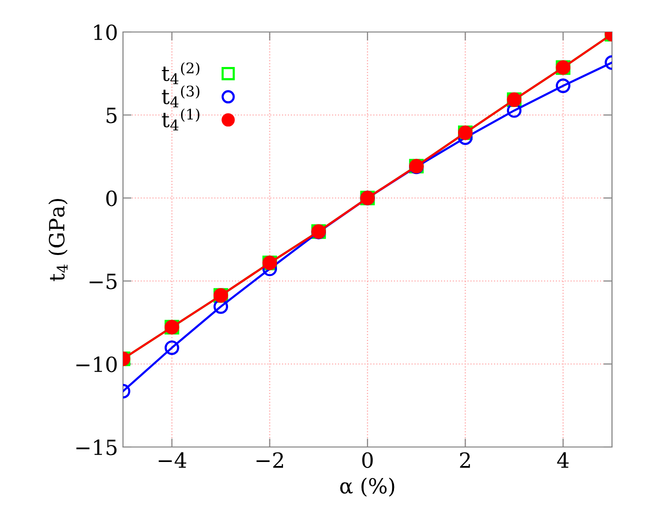  I want to click on y-tick-label: −10, so click(96, 364).